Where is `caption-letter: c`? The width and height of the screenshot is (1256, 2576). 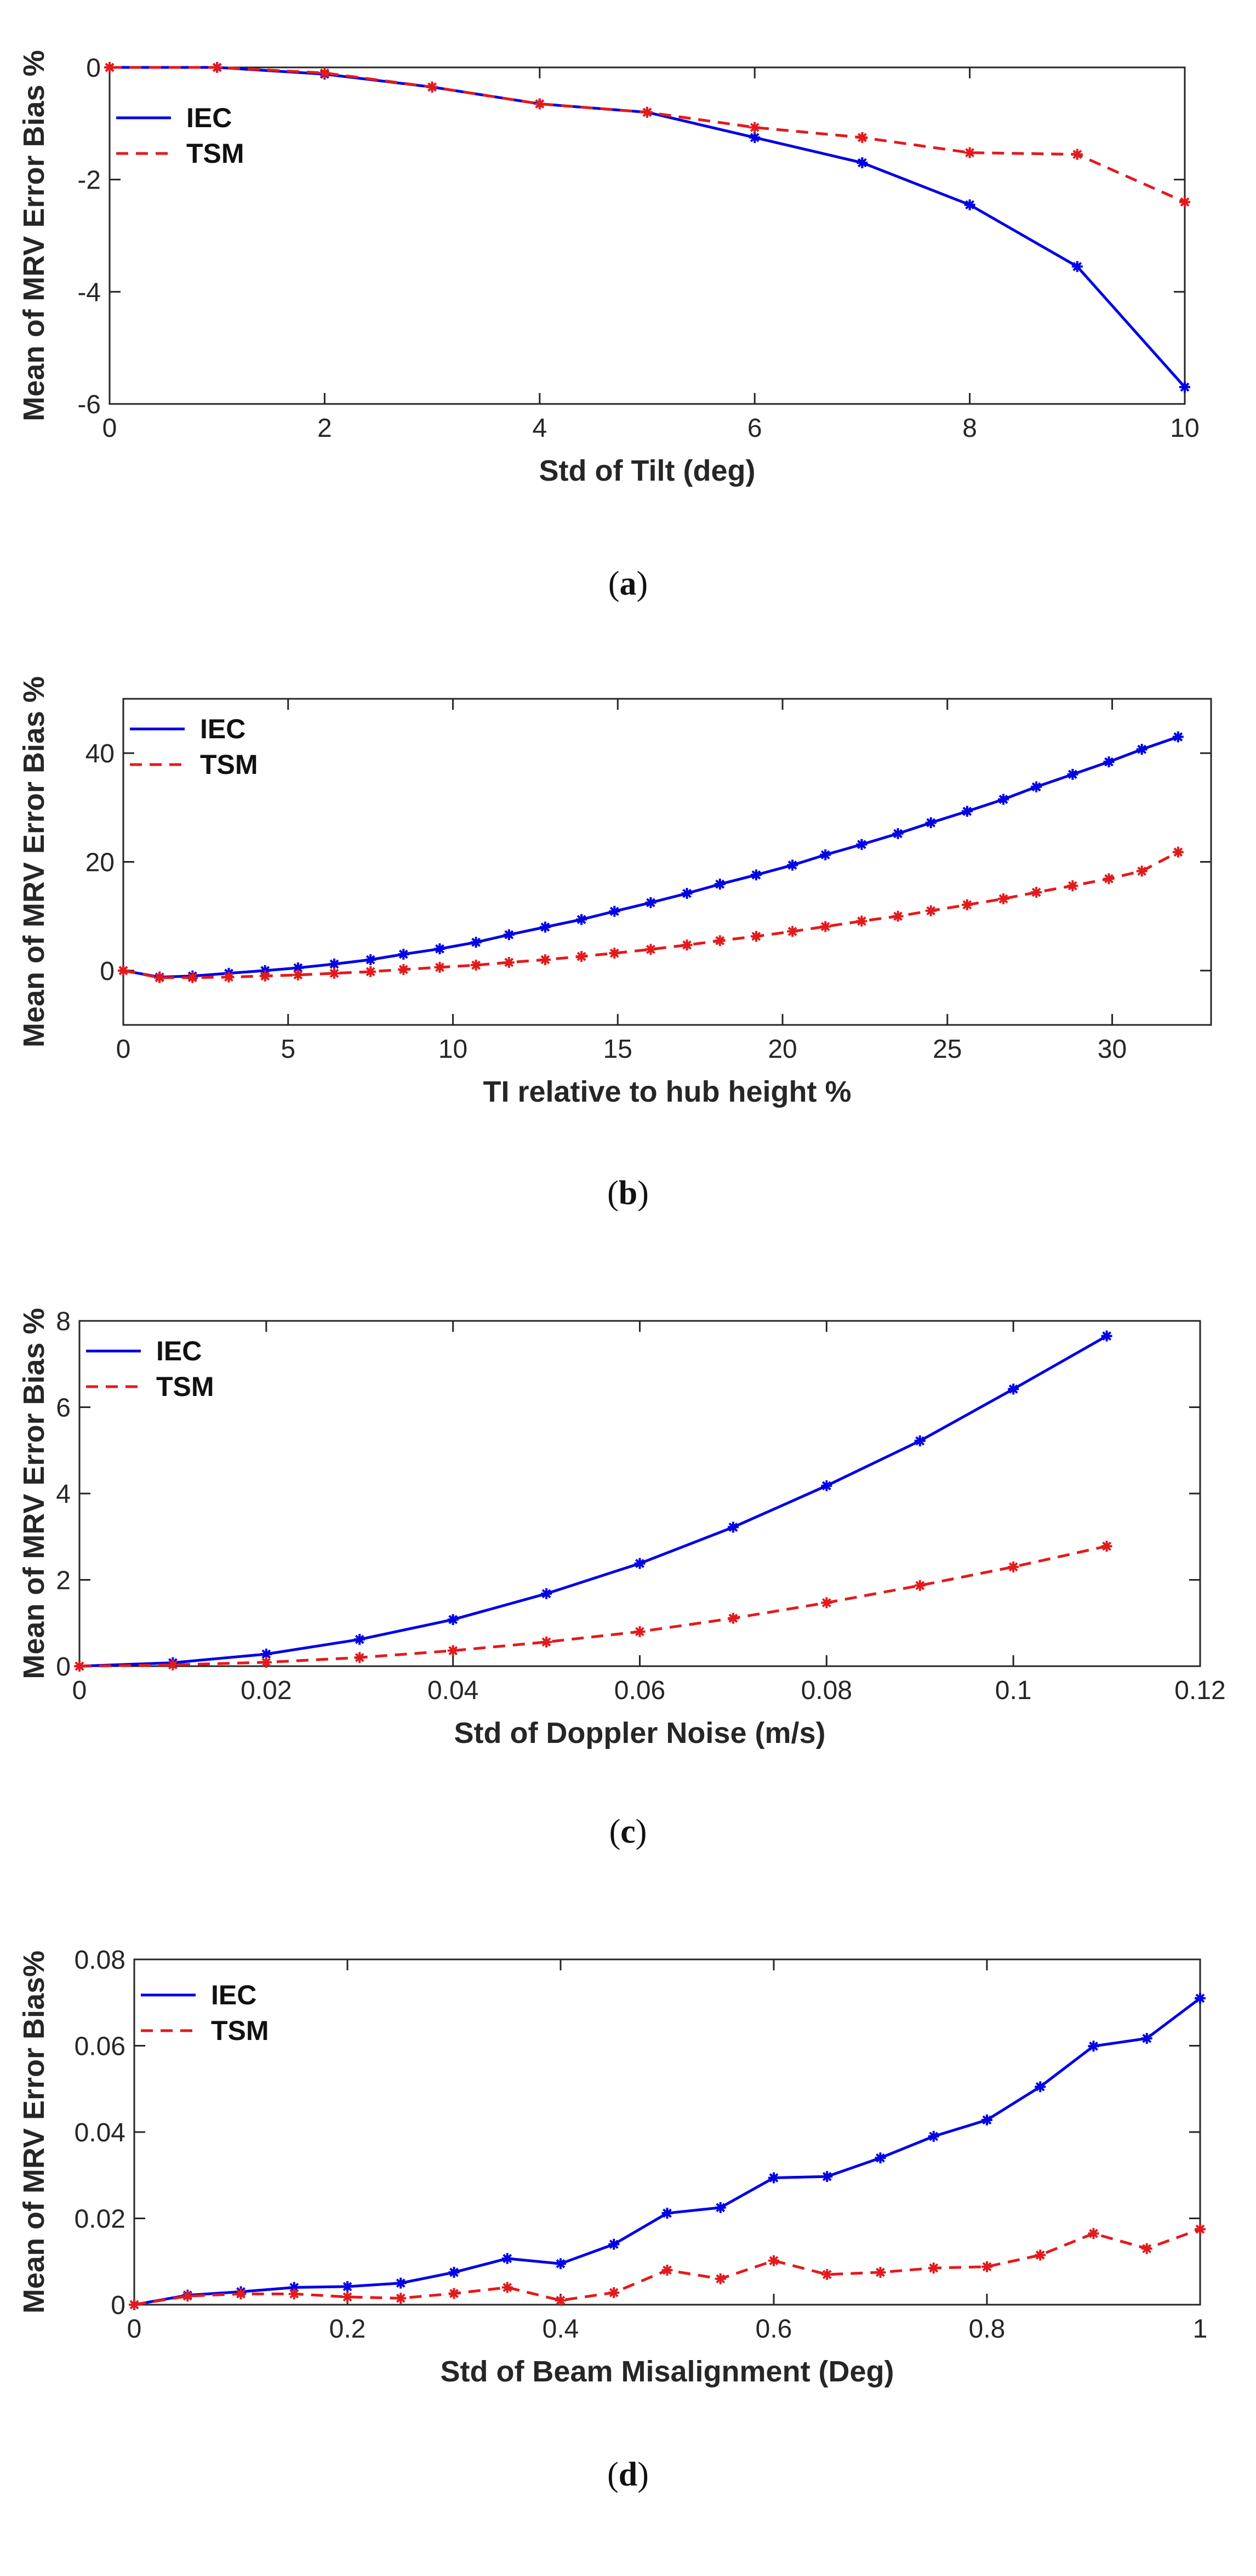
caption-letter: c is located at coordinates (628, 1831).